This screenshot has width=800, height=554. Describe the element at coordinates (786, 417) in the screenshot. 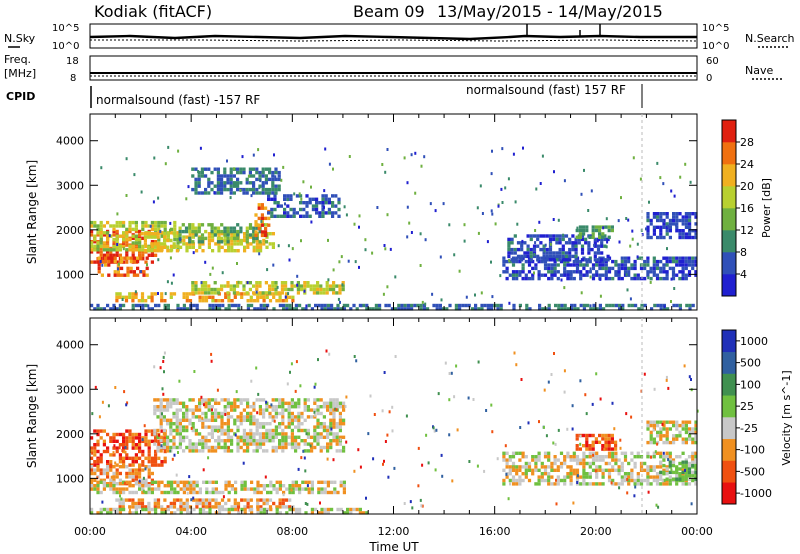

I see `velocity-colorbar-label: Velocity [m s^-1]` at that location.